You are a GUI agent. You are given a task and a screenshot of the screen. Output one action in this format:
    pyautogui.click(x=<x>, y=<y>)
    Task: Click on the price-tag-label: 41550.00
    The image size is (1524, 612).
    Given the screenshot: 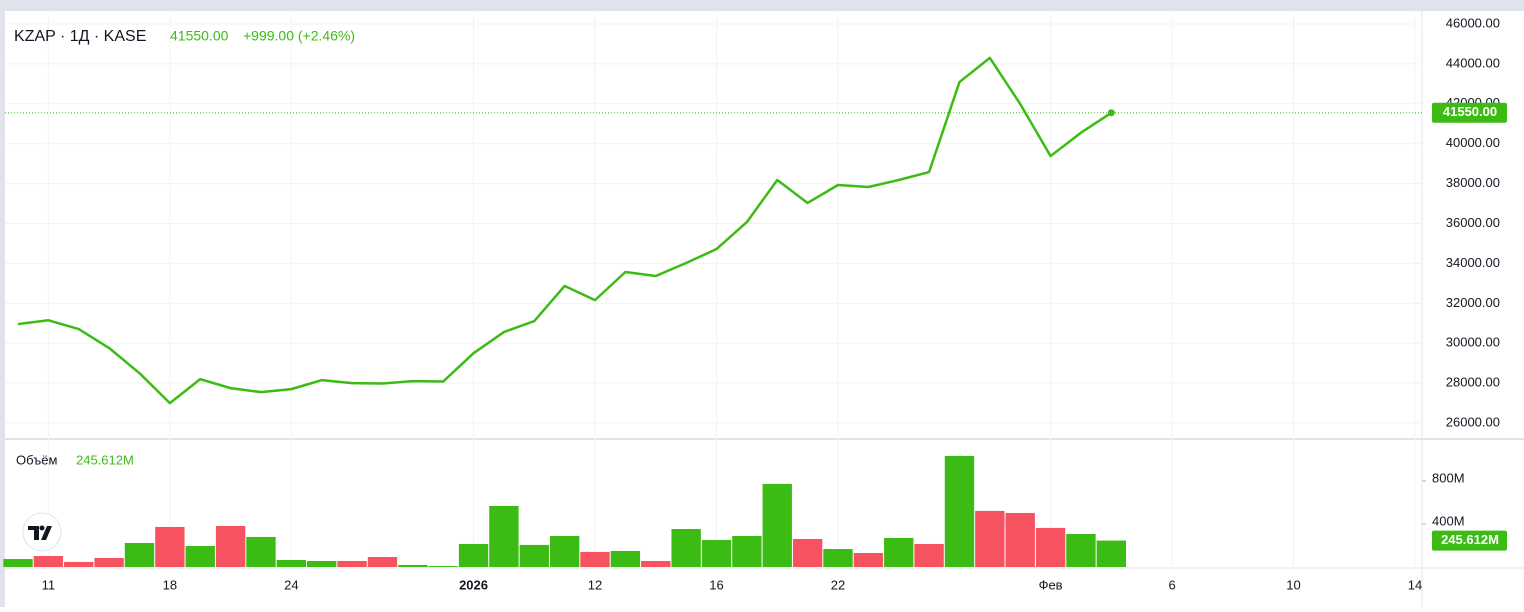 What is the action you would take?
    pyautogui.click(x=1470, y=111)
    